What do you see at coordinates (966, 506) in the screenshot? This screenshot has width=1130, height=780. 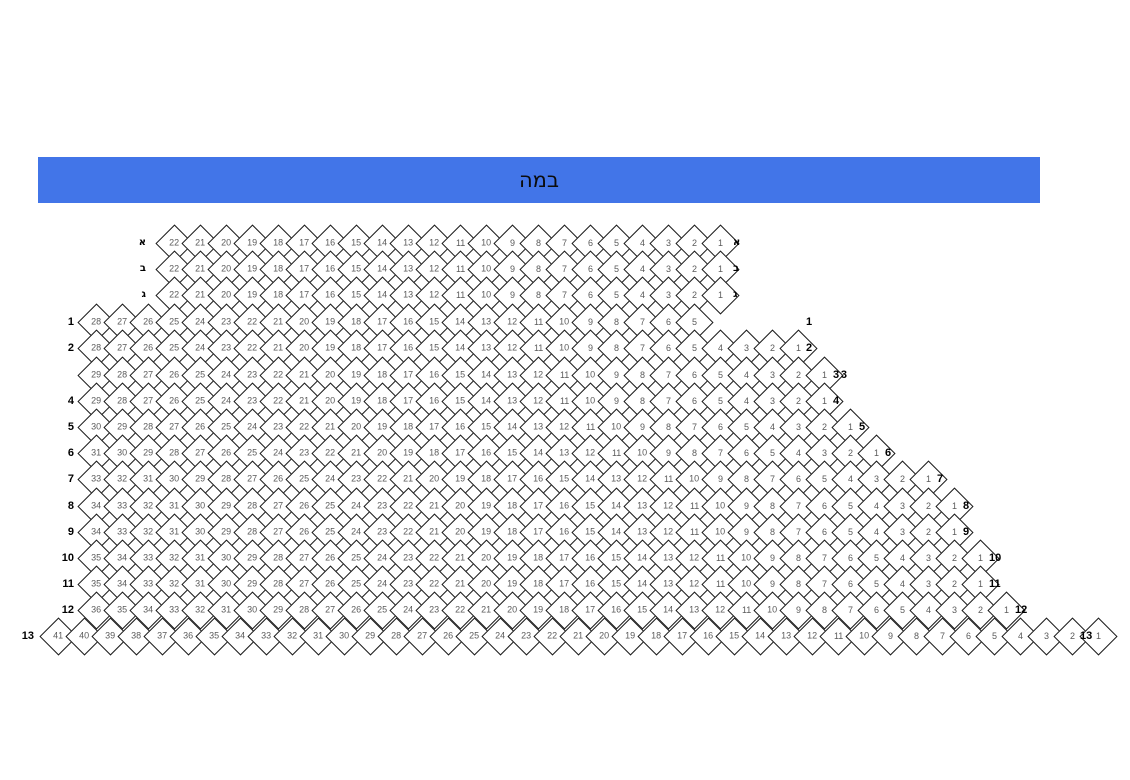 I see `row-label-right-8: 8` at bounding box center [966, 506].